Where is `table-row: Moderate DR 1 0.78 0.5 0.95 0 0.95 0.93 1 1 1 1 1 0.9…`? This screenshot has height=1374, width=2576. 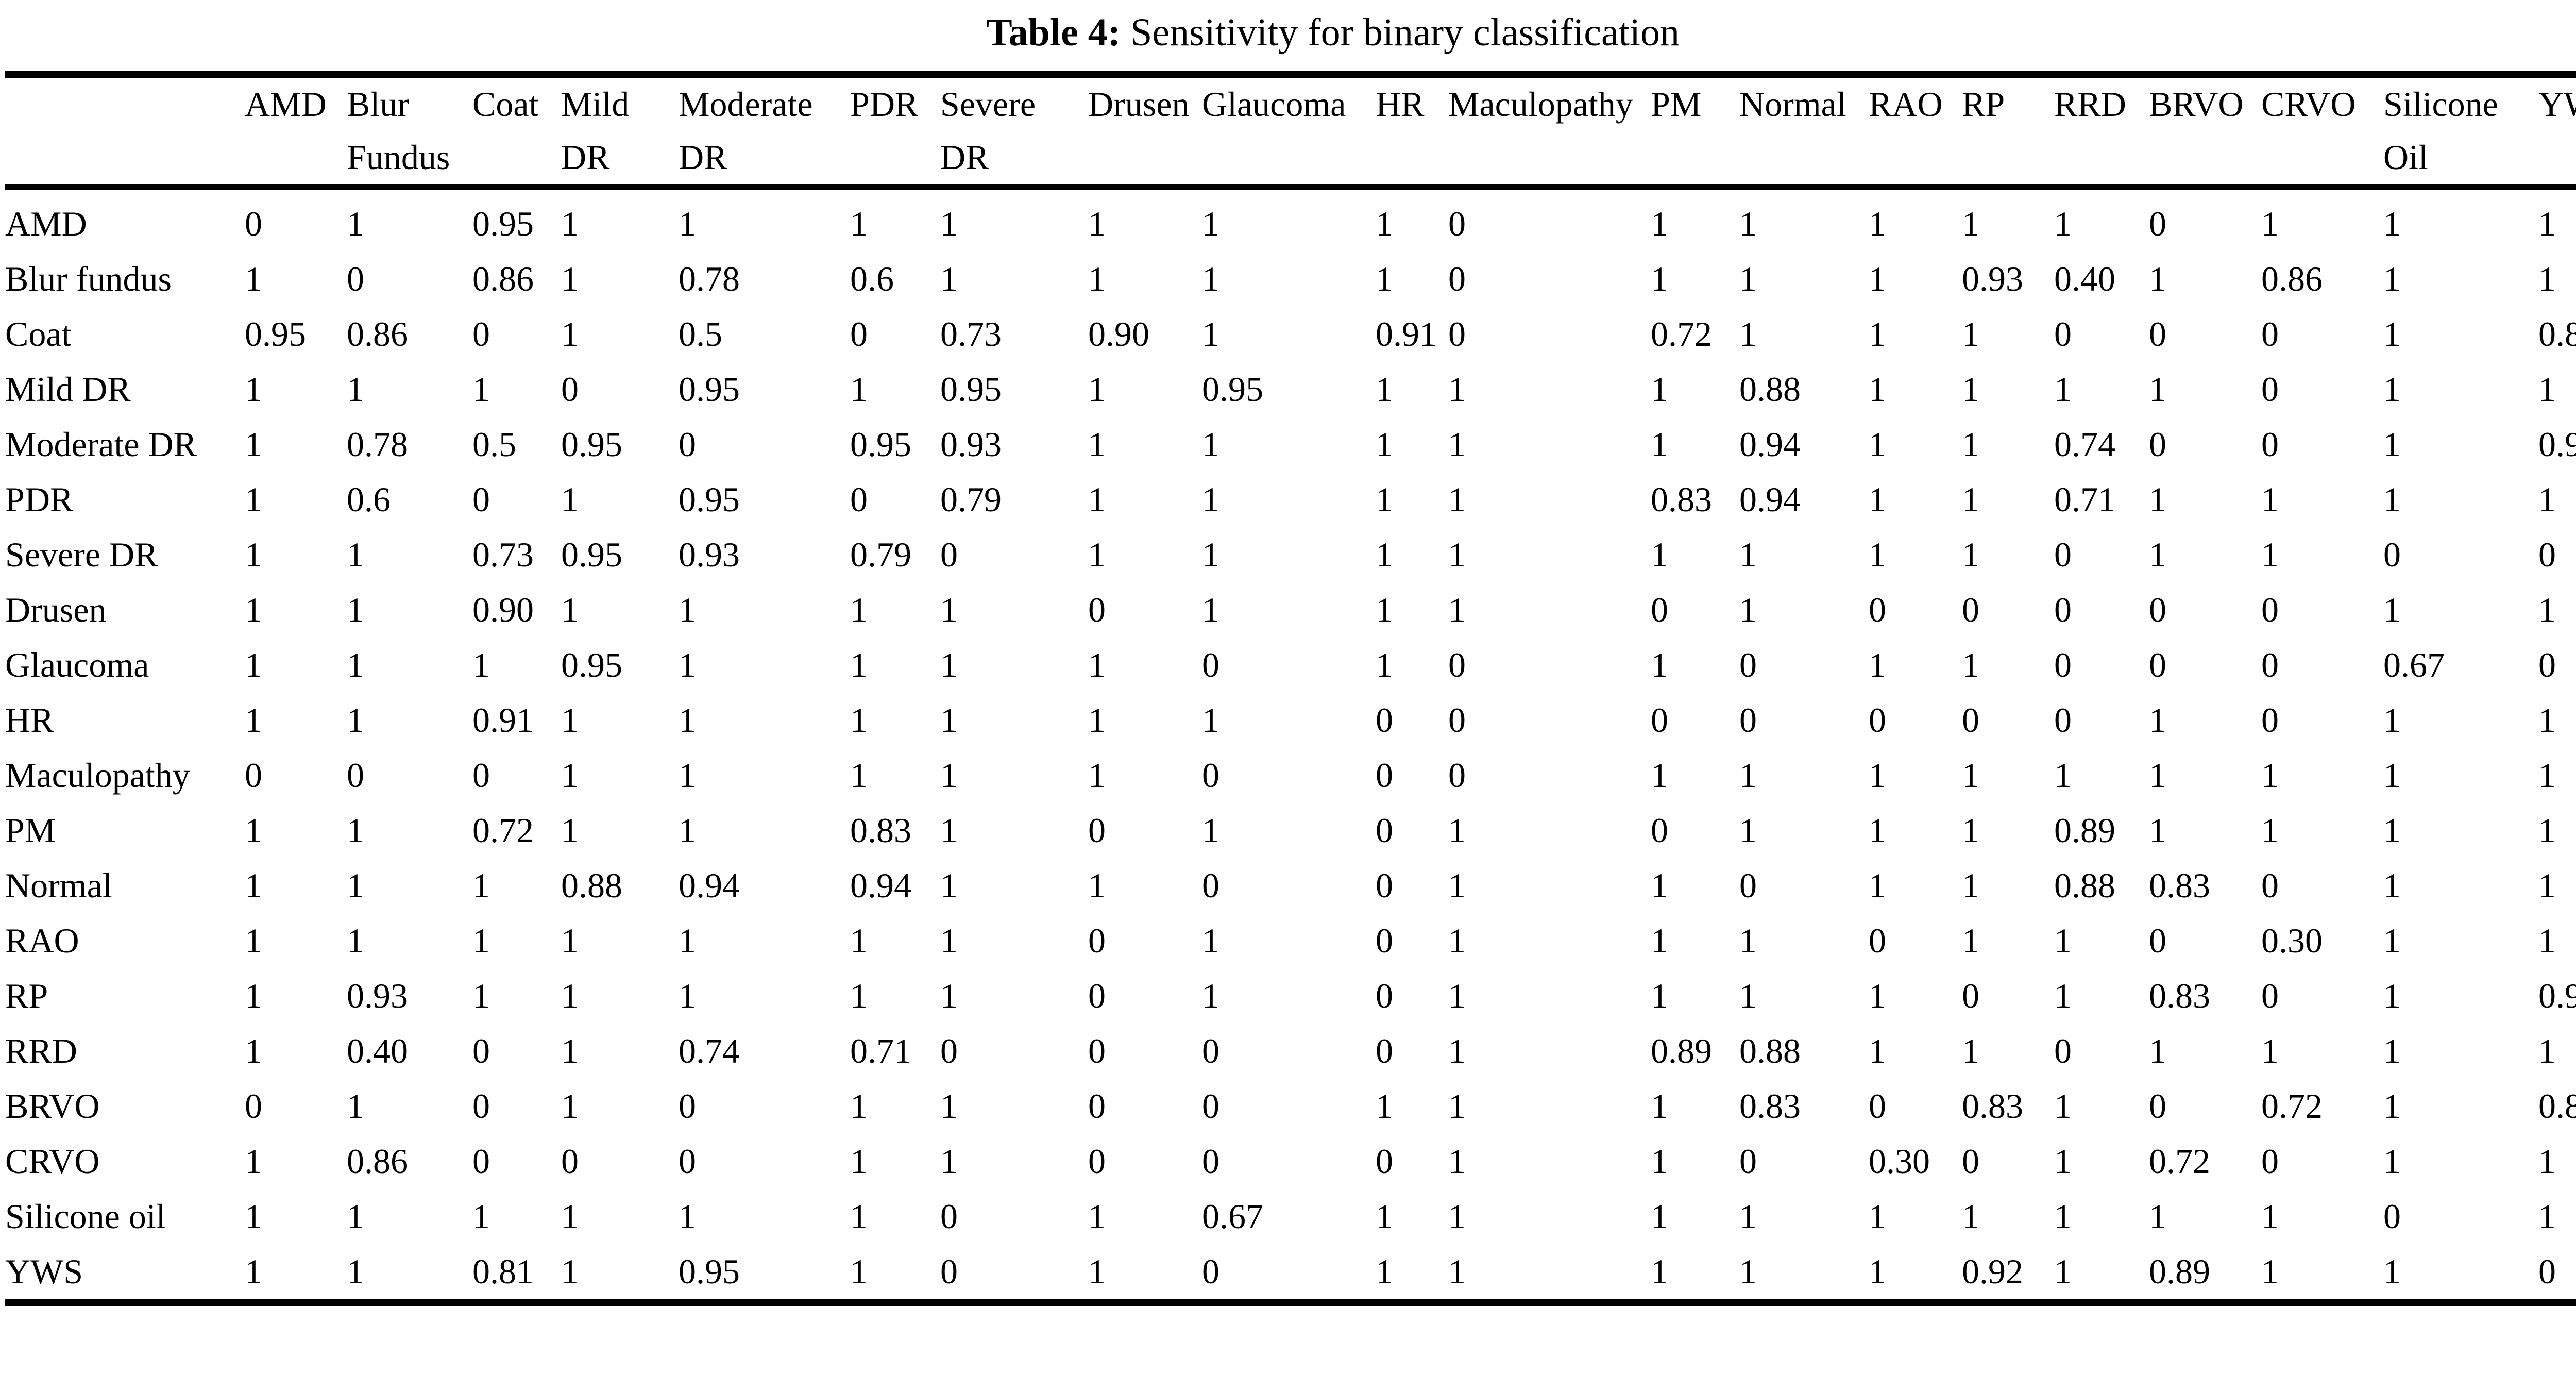 table-row: Moderate DR 1 0.78 0.5 0.95 0 0.95 0.93 1 1 1 1 1 0.9… is located at coordinates (1290, 444).